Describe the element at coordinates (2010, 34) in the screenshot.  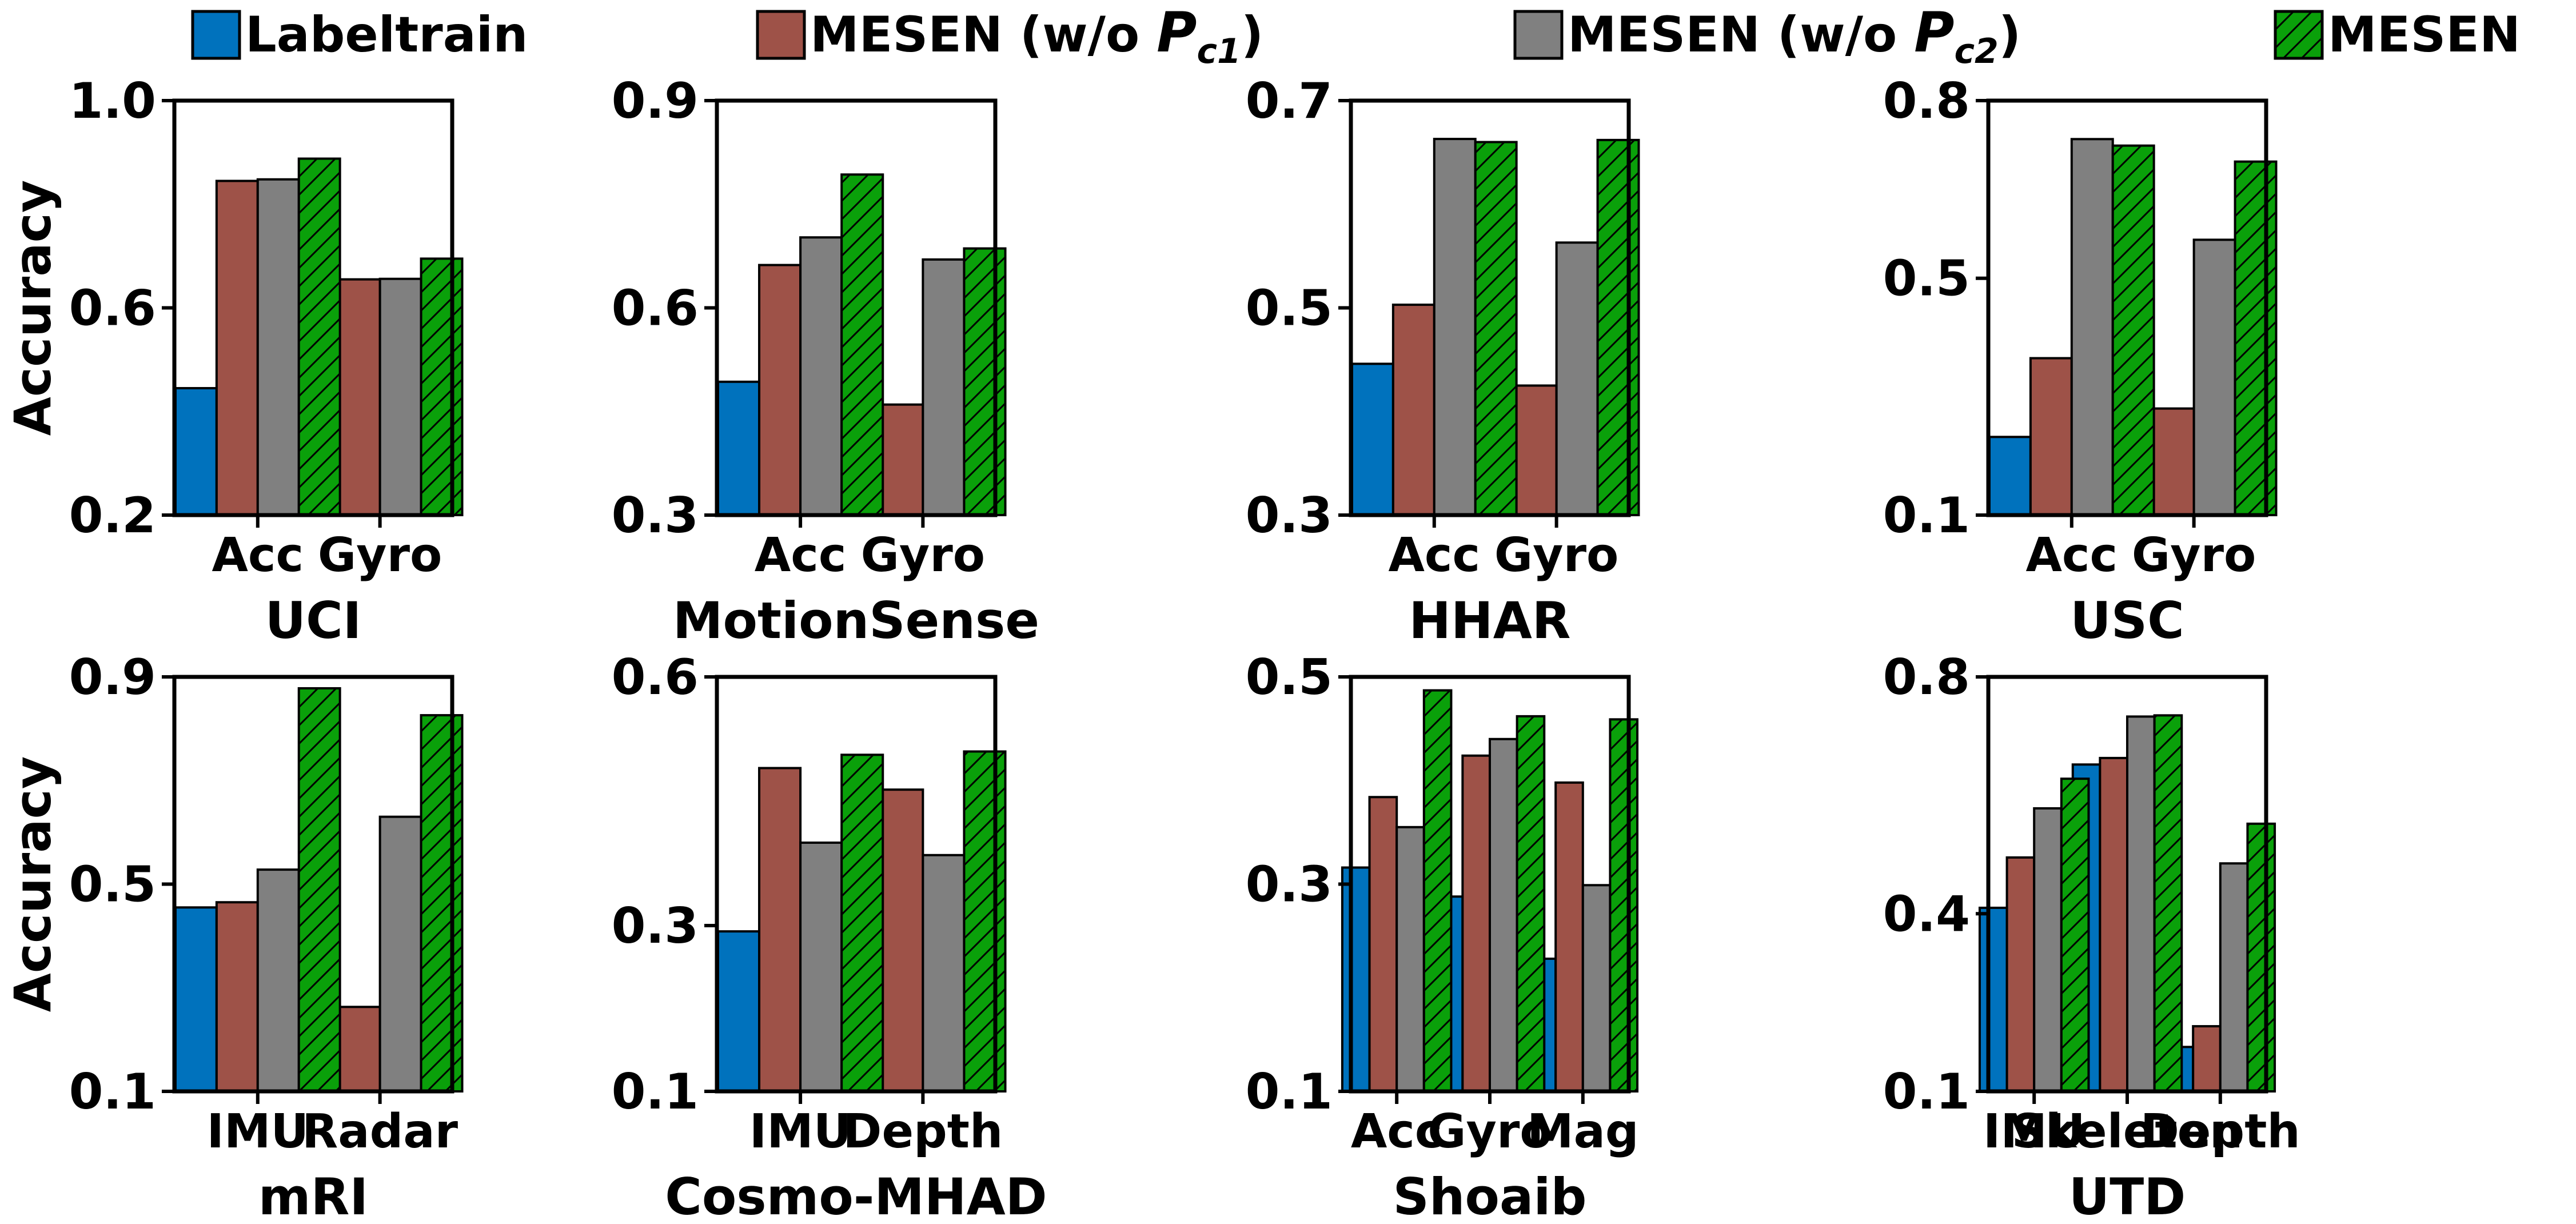
I see `legend-label-tail: )` at that location.